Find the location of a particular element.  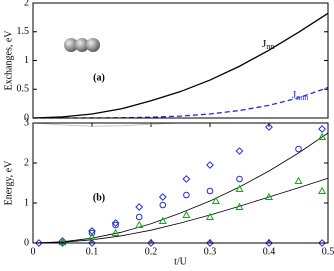

y-axis-label: Energy, eV is located at coordinates (8, 182).